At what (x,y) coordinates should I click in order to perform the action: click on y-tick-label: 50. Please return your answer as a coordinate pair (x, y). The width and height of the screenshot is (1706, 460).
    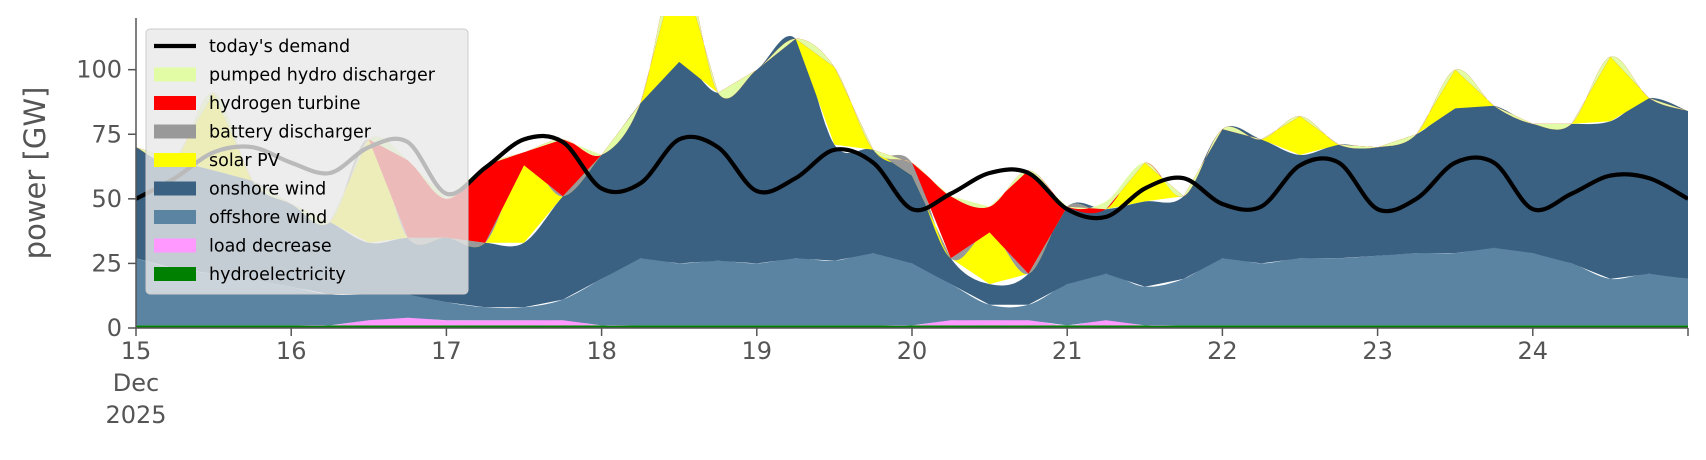
    Looking at the image, I should click on (106, 199).